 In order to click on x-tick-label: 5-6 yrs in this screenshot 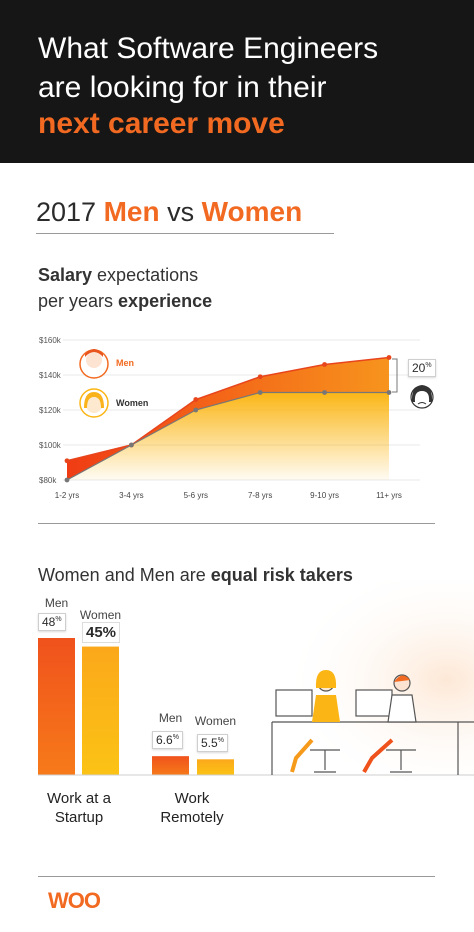, I will do `click(196, 495)`.